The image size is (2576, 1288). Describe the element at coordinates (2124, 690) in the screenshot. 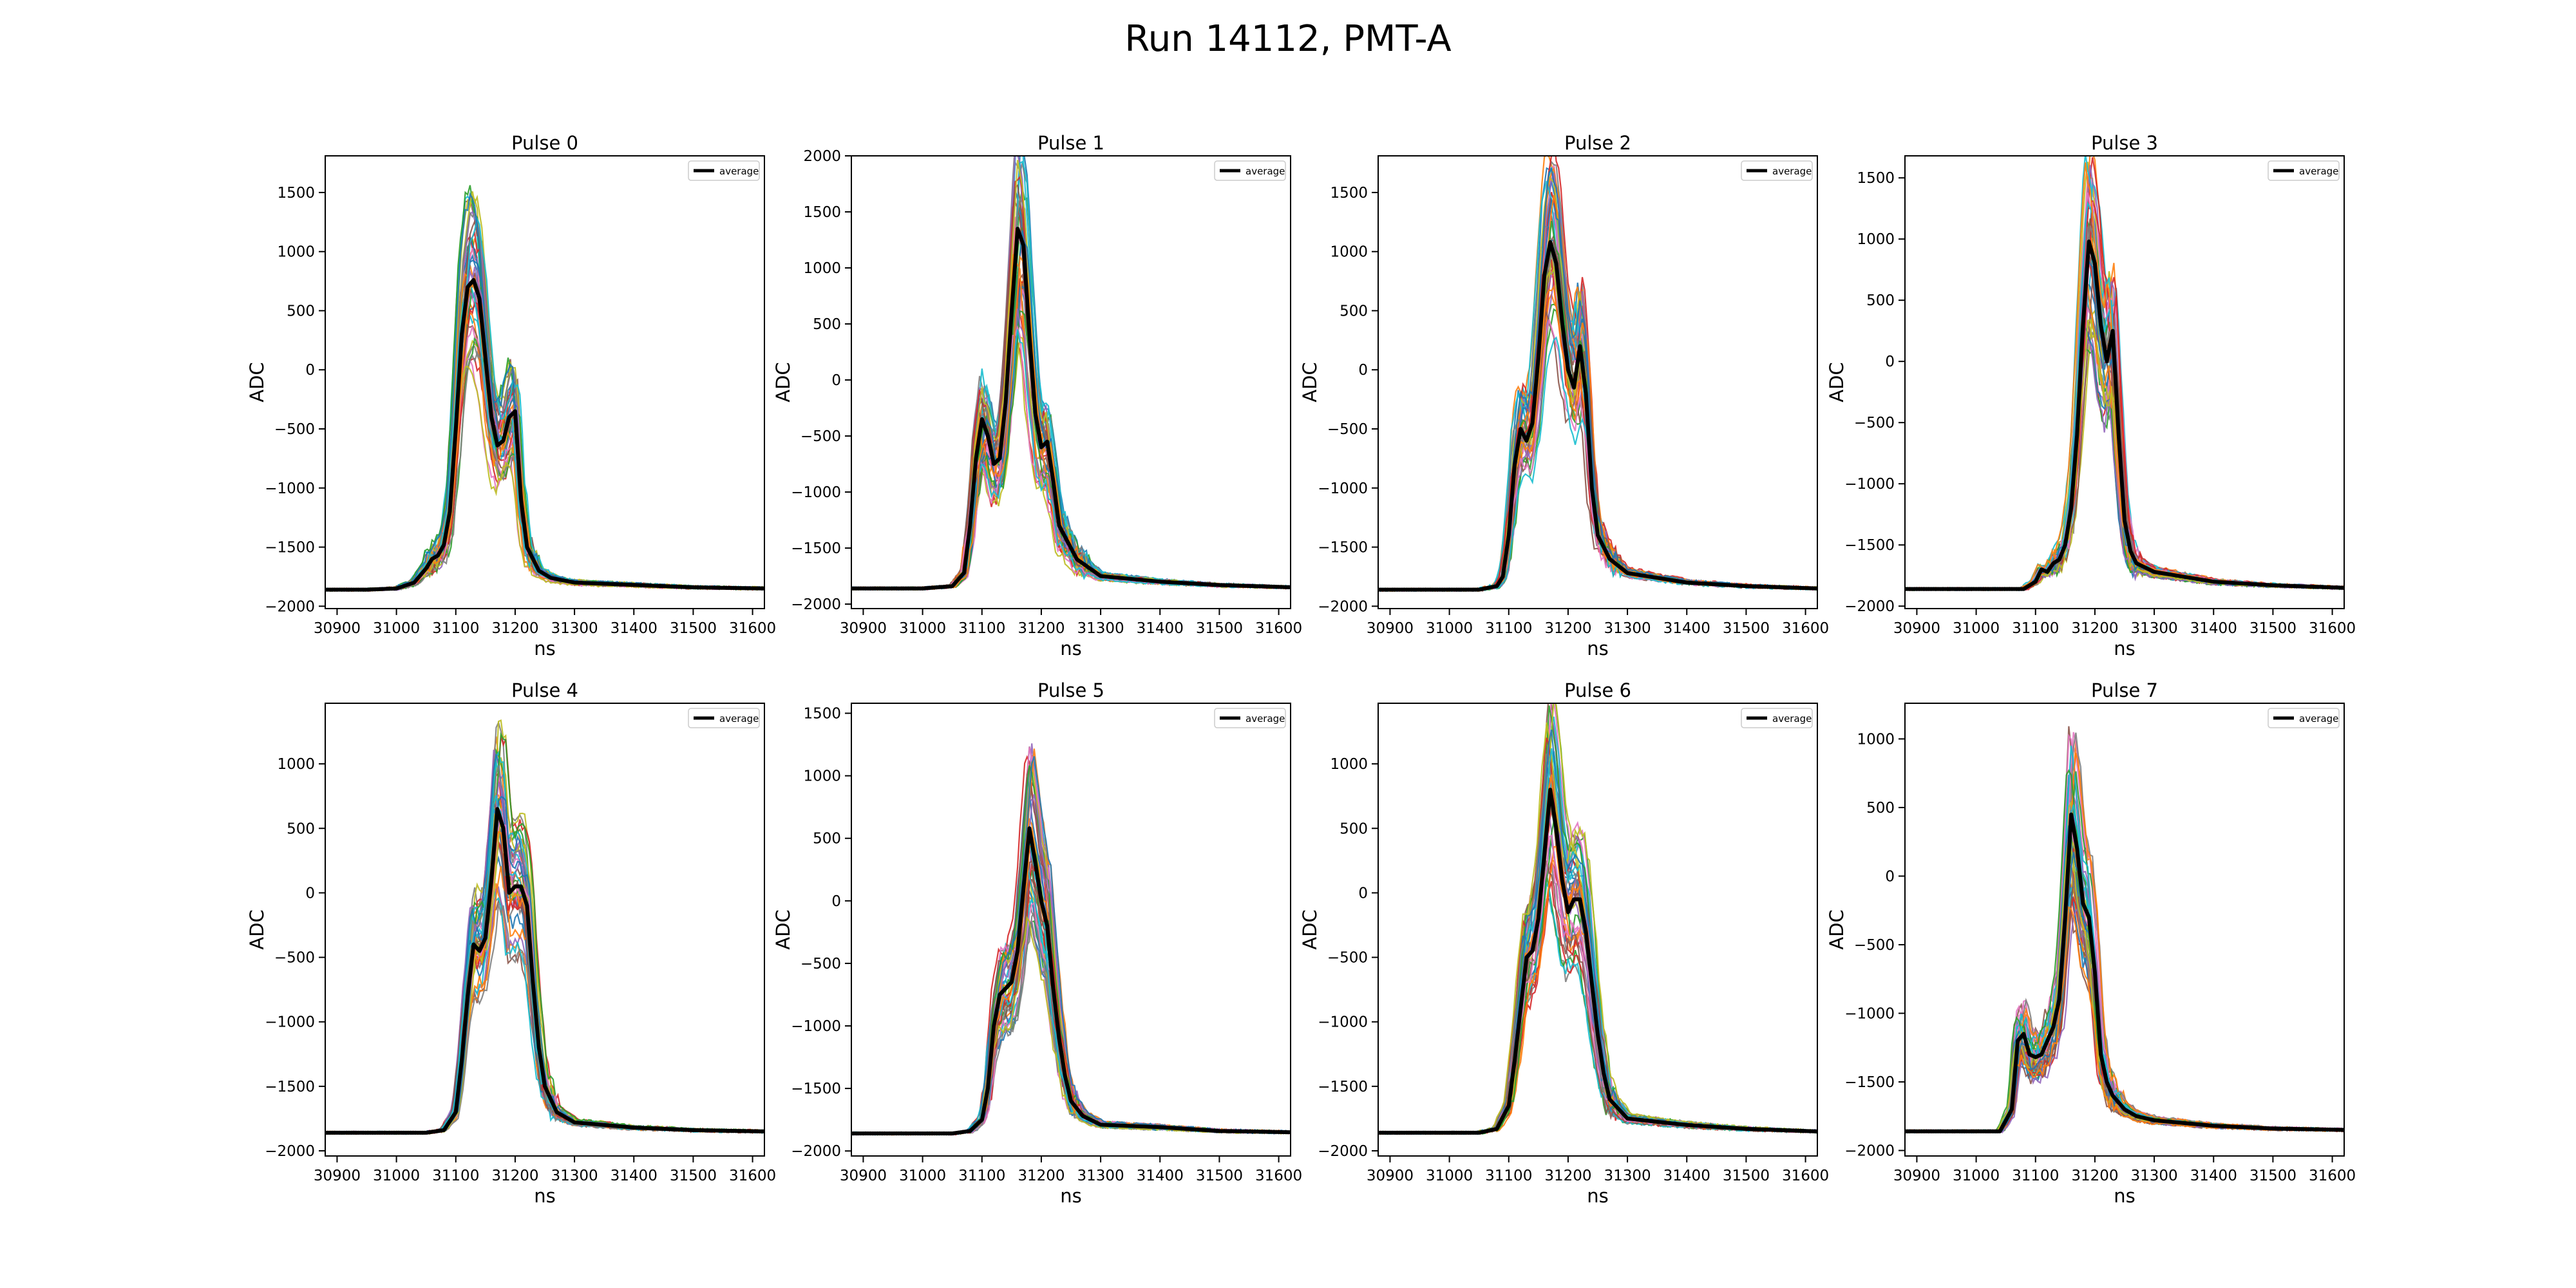

I see `panel-title: Pulse 7` at that location.